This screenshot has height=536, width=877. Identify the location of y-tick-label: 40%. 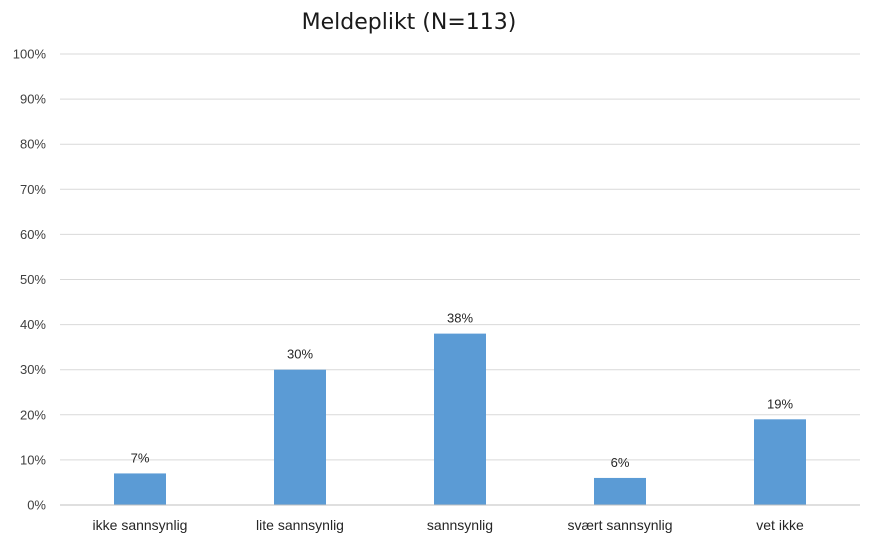
(33, 324).